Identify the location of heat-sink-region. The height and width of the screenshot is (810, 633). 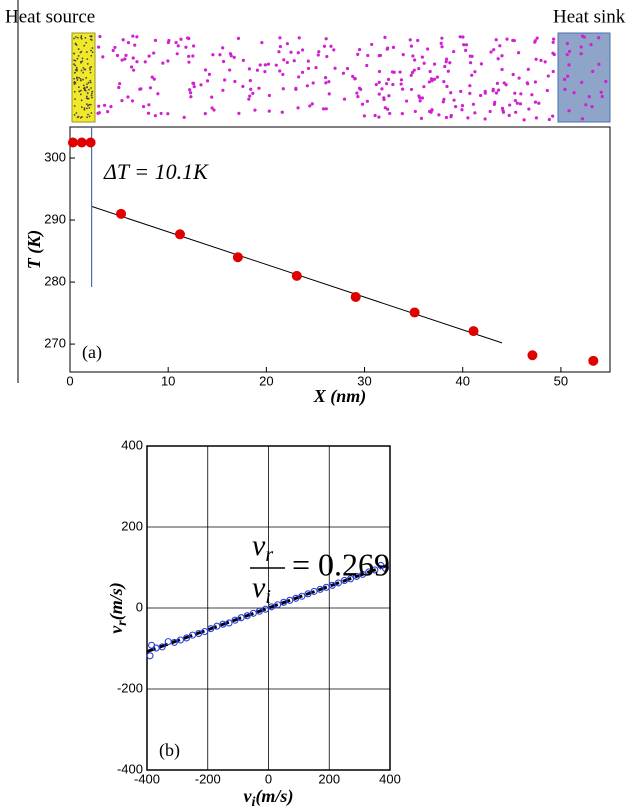
(584, 77).